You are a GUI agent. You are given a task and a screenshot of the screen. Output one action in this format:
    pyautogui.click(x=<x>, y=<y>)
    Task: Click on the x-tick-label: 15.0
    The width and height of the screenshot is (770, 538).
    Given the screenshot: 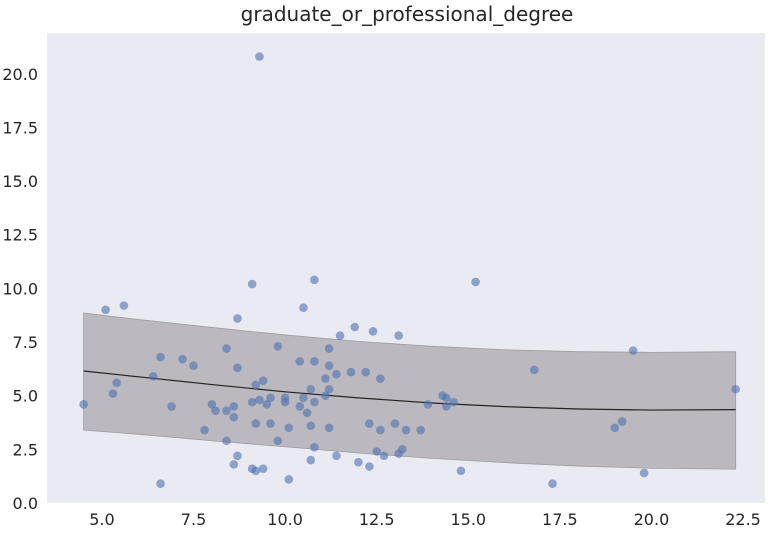 What is the action you would take?
    pyautogui.click(x=468, y=519)
    